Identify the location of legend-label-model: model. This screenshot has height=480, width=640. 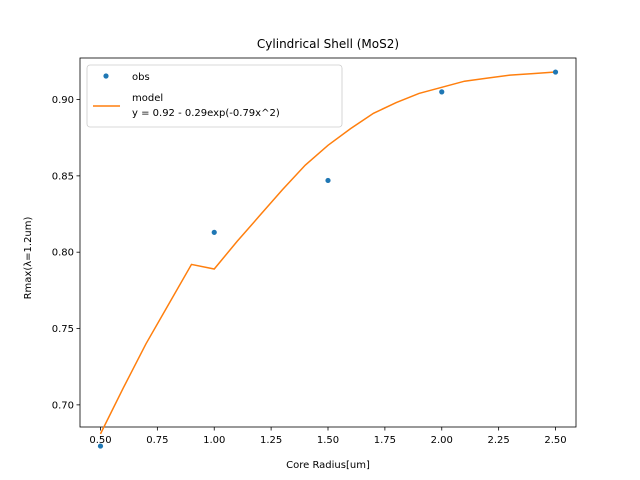
(147, 98).